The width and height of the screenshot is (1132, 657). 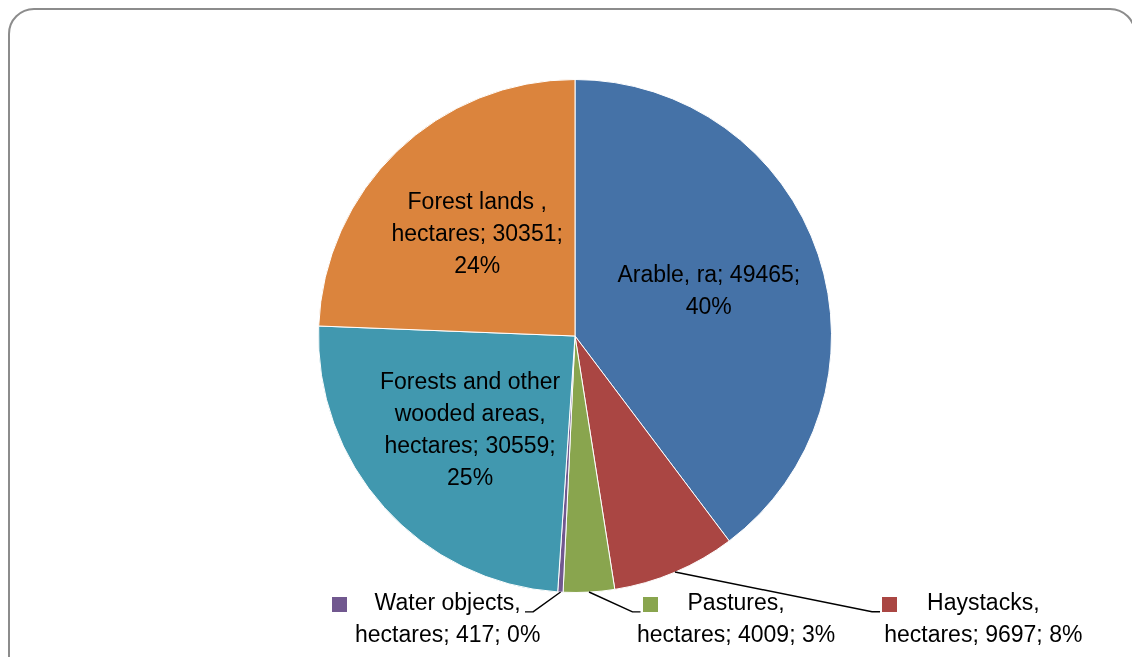 I want to click on slice-label: Arable, ra; 49465; 40%, so click(x=709, y=289).